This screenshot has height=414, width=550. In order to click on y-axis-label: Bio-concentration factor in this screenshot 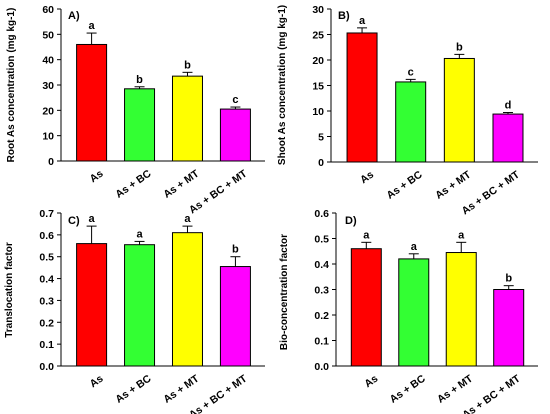, I will do `click(284, 292)`.